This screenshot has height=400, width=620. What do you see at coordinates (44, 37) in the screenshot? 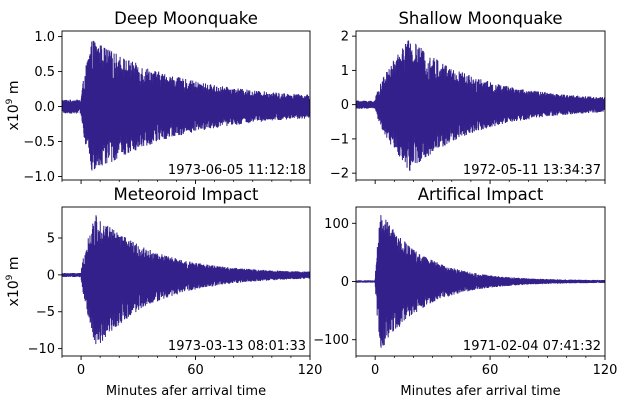
I see `y-tick-label: 1.0` at bounding box center [44, 37].